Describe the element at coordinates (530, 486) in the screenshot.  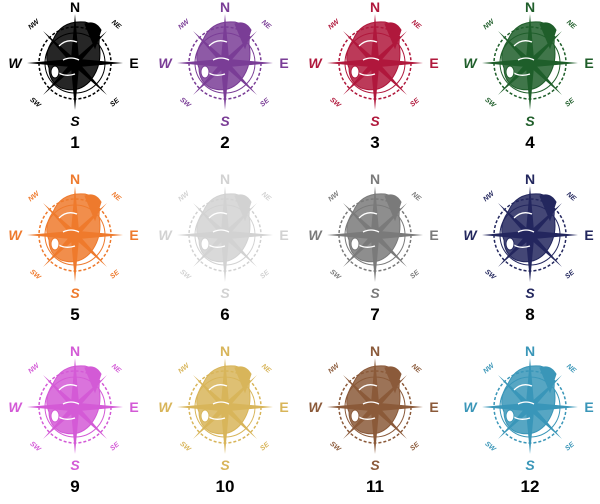
I see `variant-number: 12` at that location.